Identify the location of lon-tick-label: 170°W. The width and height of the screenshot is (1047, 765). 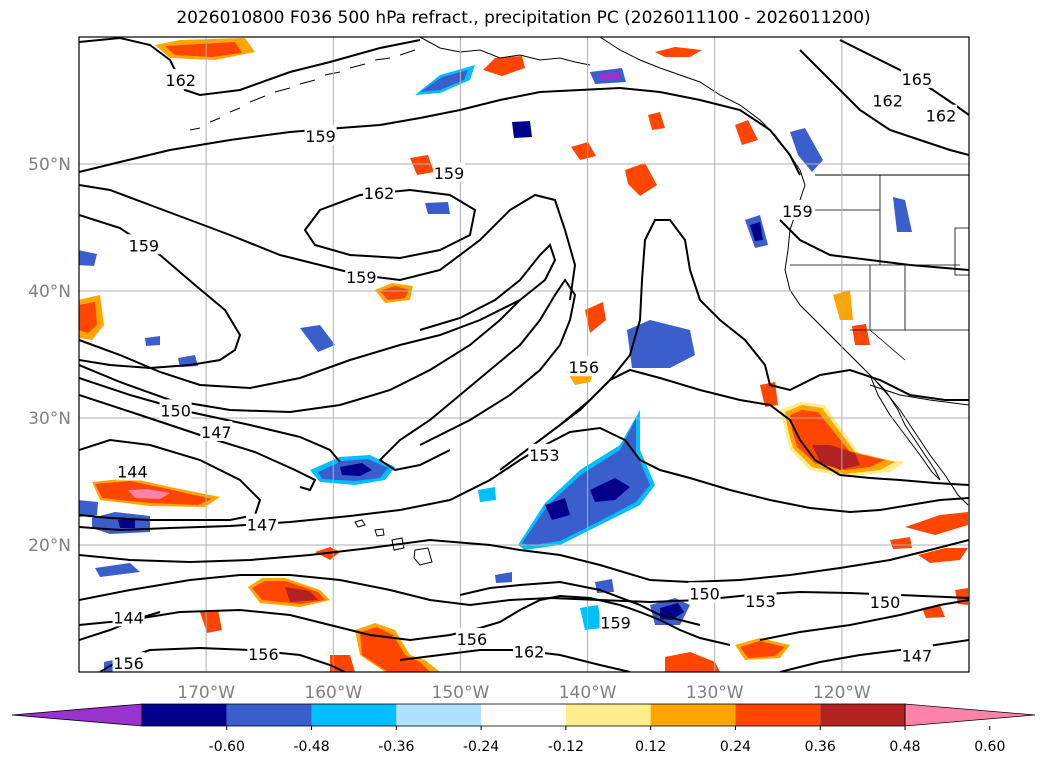
(206, 693).